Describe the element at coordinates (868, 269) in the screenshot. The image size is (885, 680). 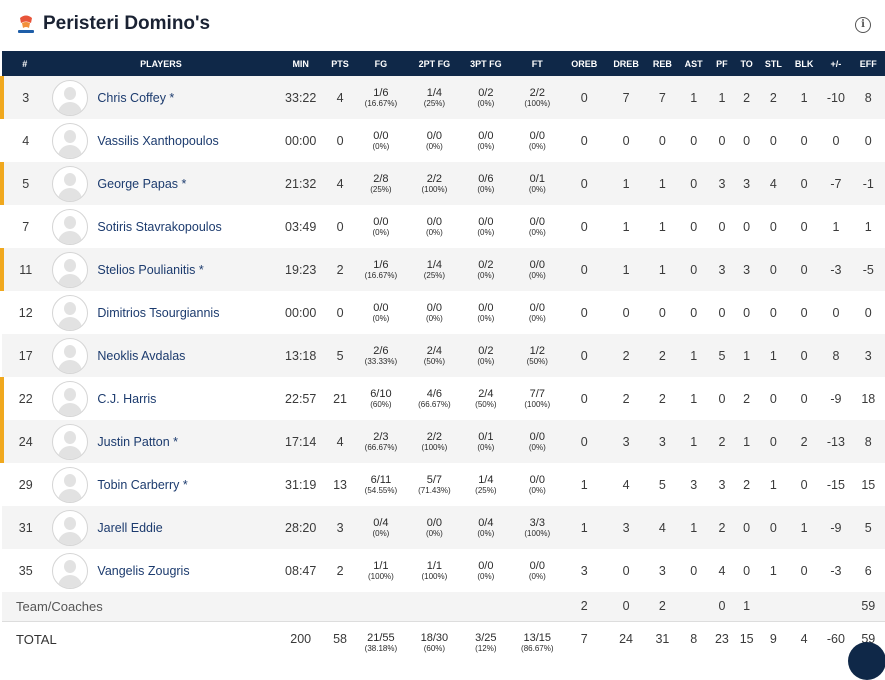
I see `stat-eff: -5` at that location.